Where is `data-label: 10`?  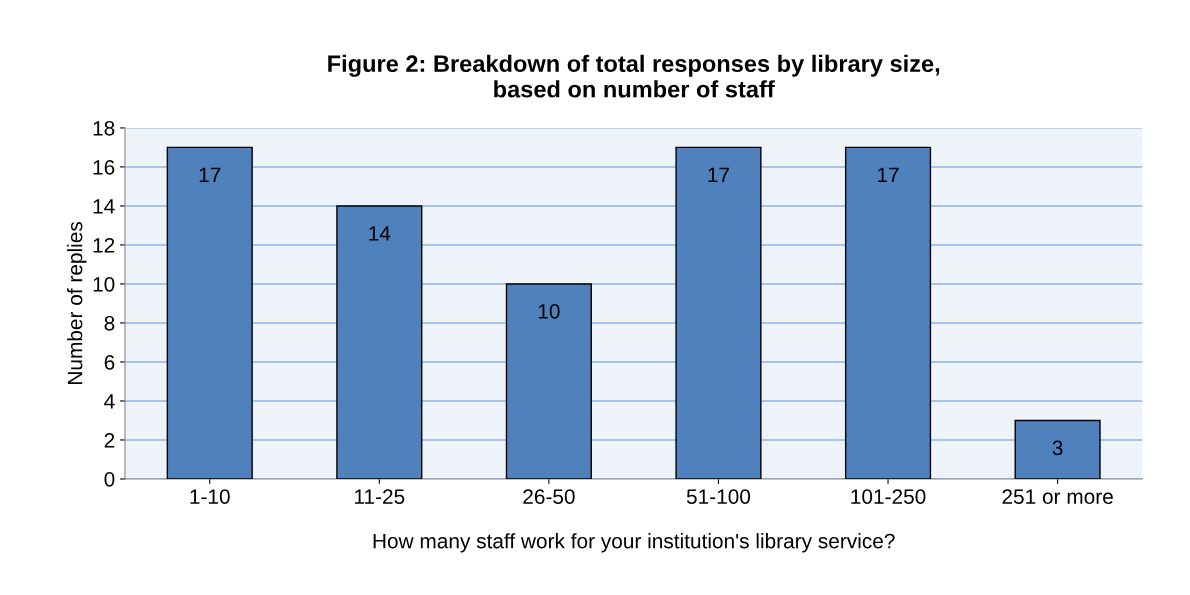 data-label: 10 is located at coordinates (549, 311).